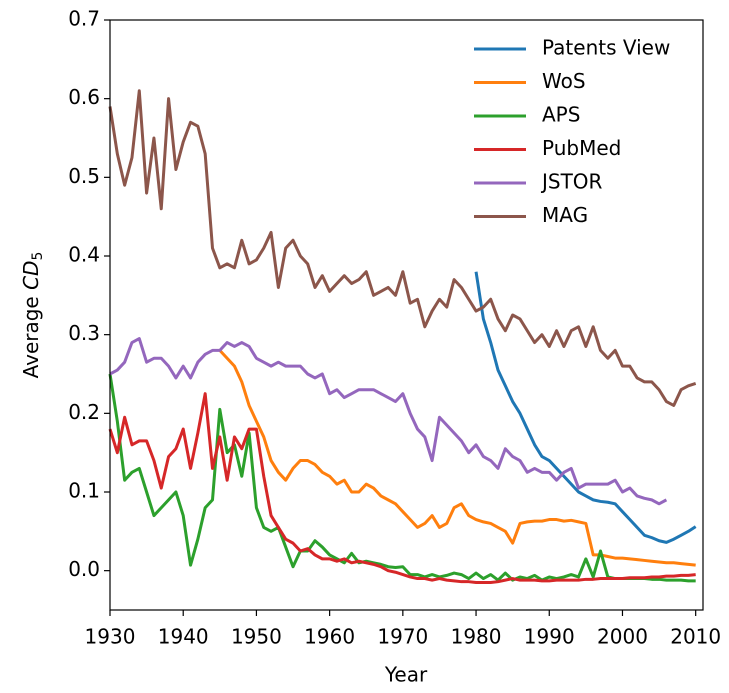 This screenshot has height=693, width=729. What do you see at coordinates (476, 637) in the screenshot?
I see `x-tick-label: 1980` at bounding box center [476, 637].